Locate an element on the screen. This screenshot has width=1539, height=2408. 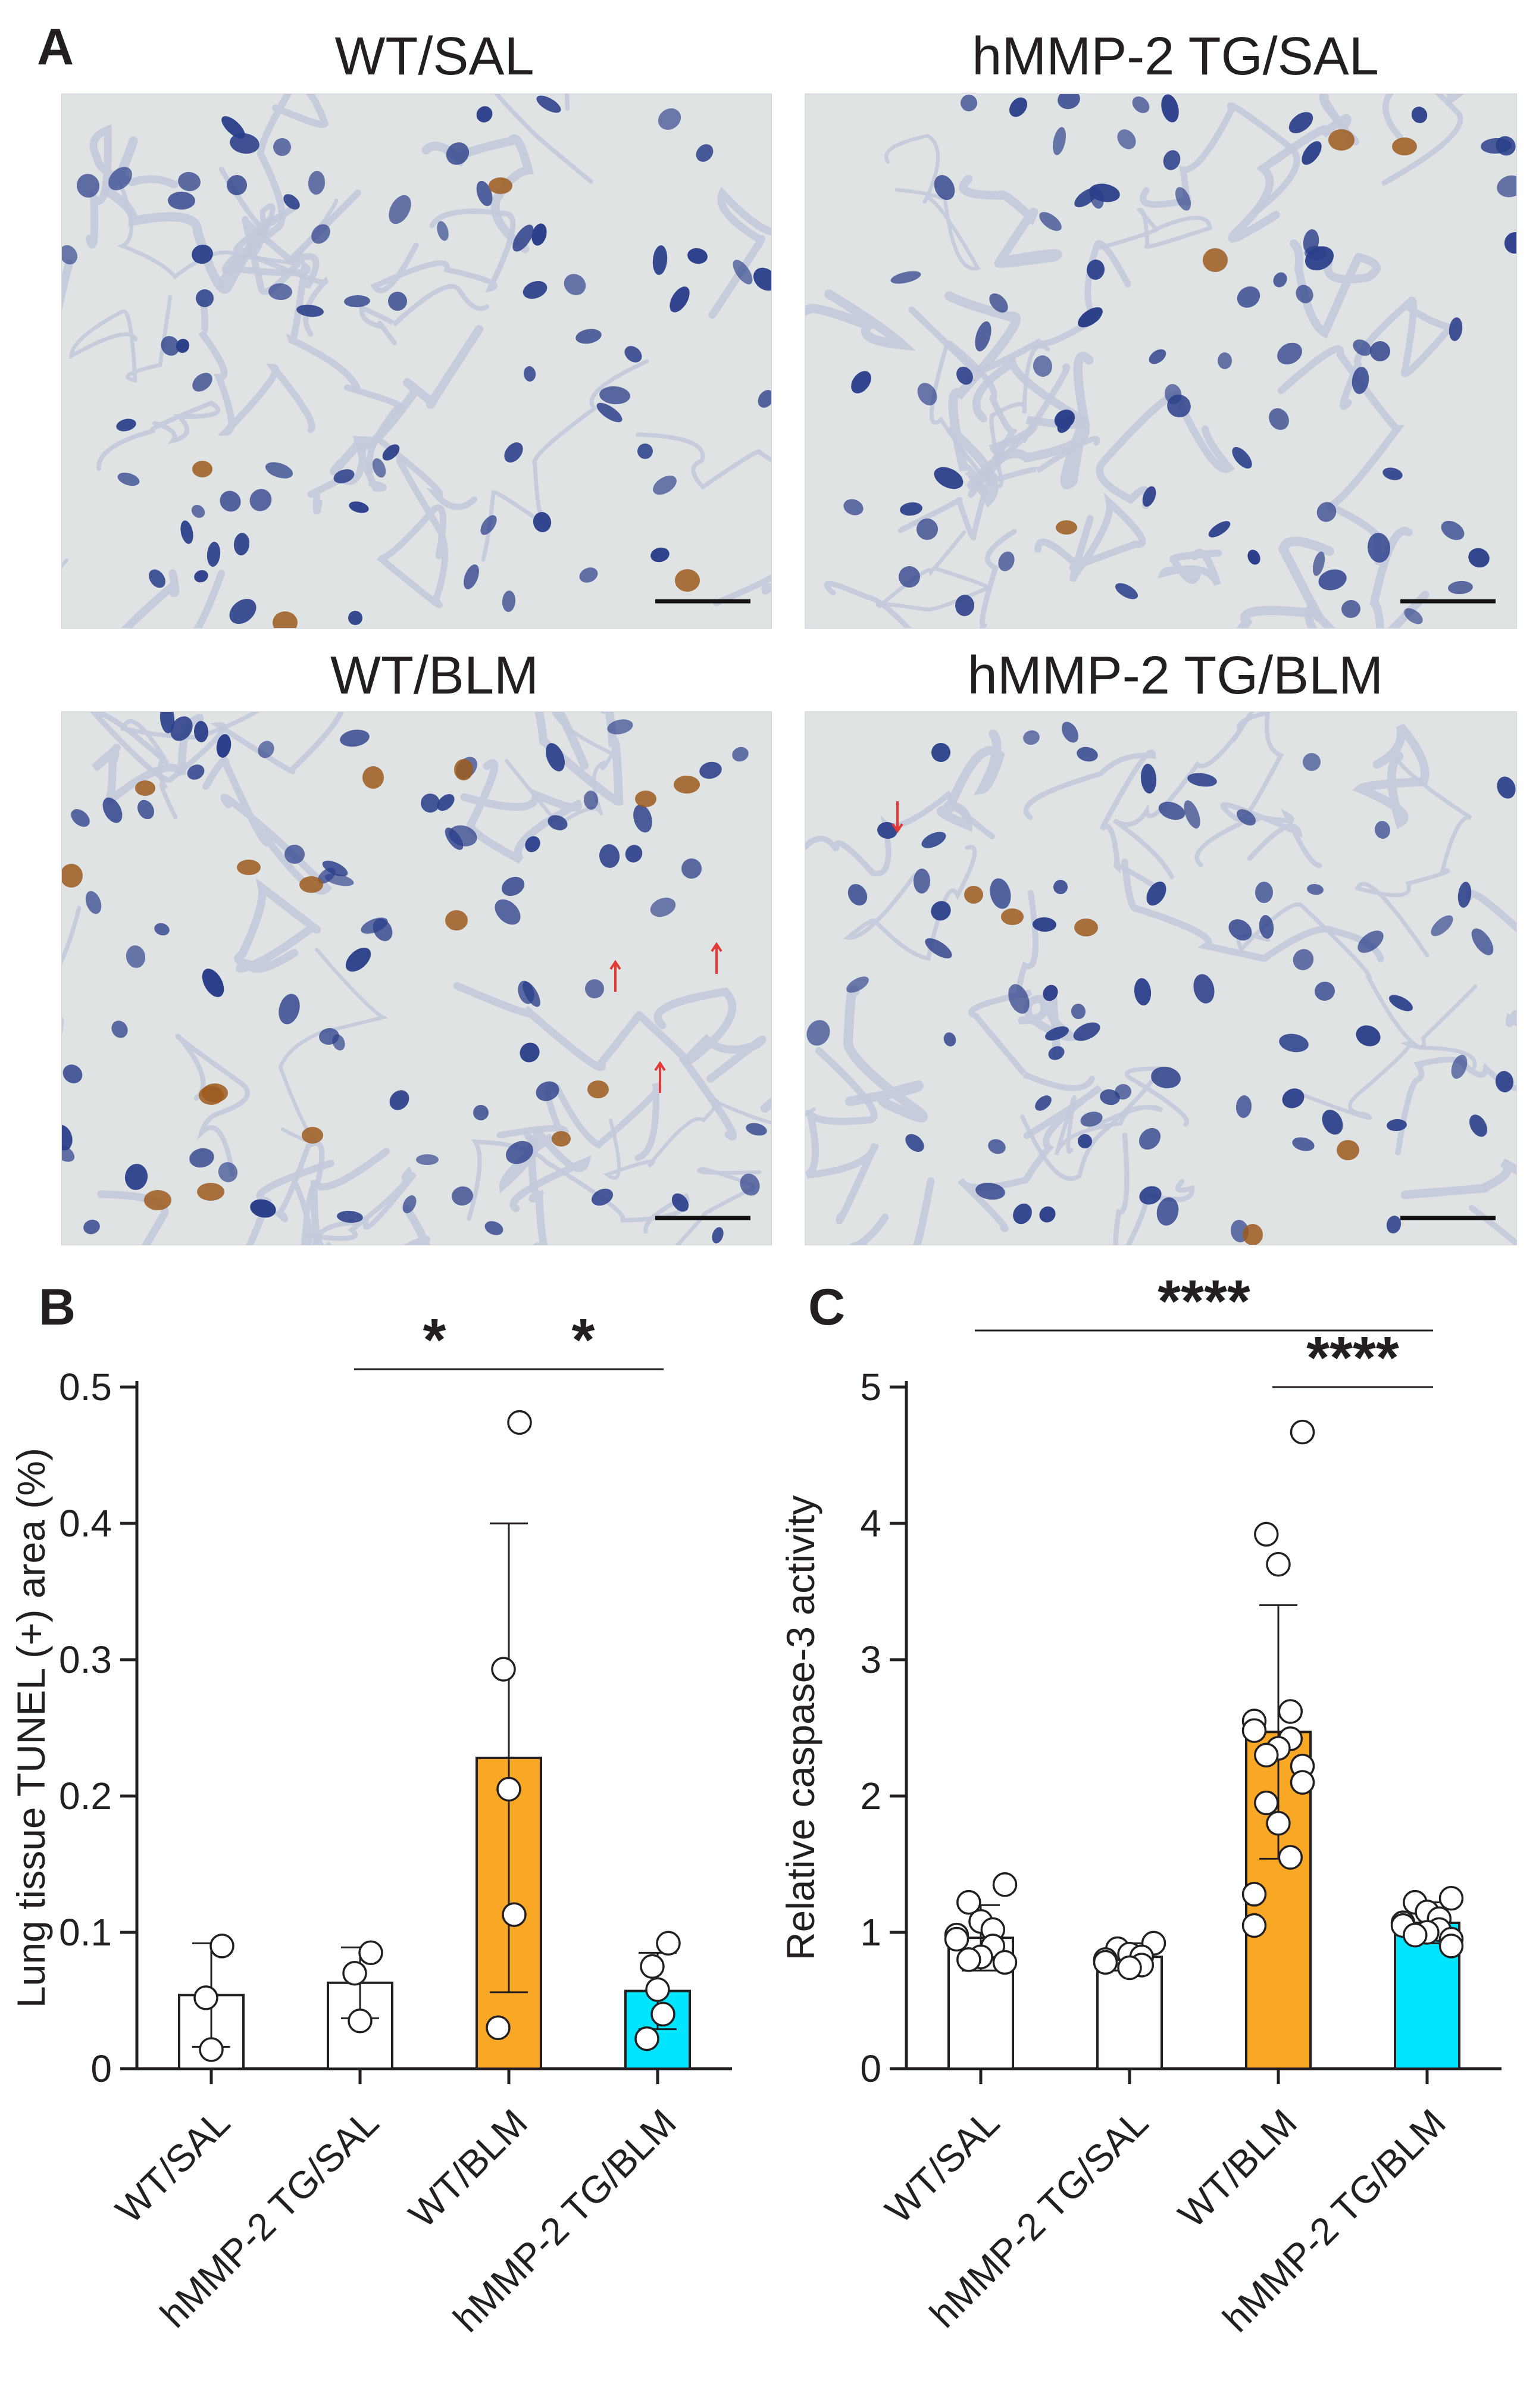
panel-letter: C is located at coordinates (826, 1307).